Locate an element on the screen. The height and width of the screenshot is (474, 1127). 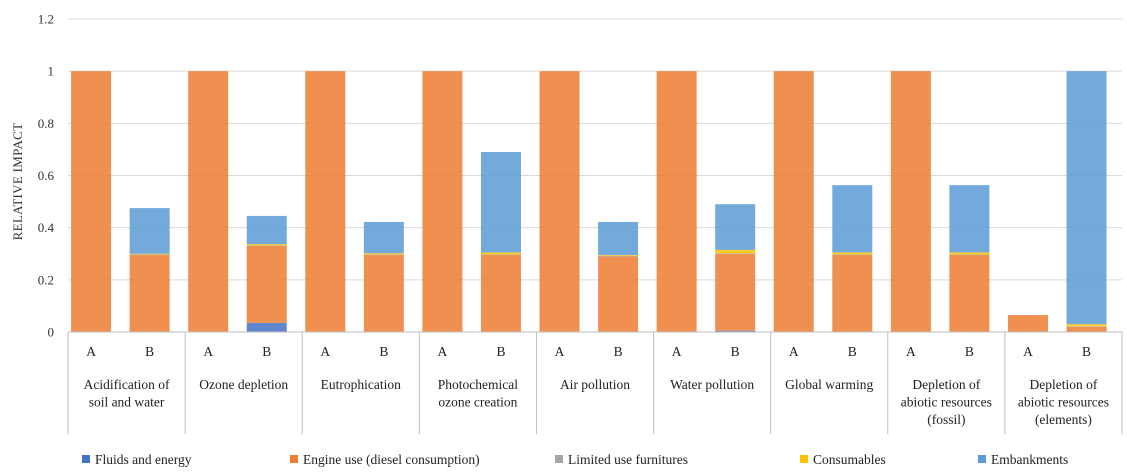
category-label: soil and water is located at coordinates (127, 402).